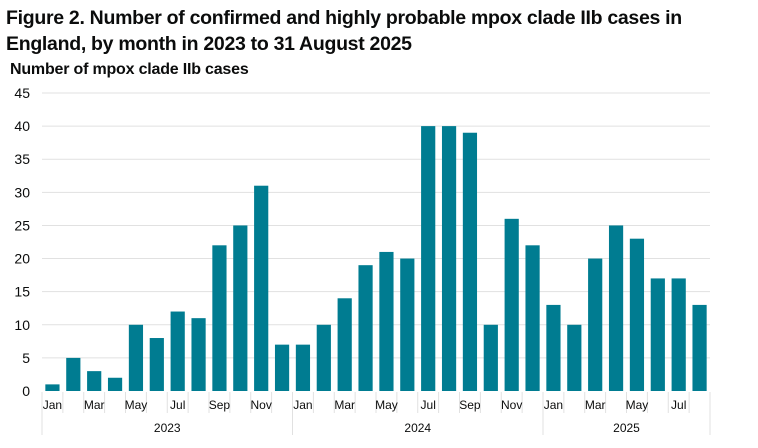  I want to click on bar: Mar 2024: 14, so click(344, 344).